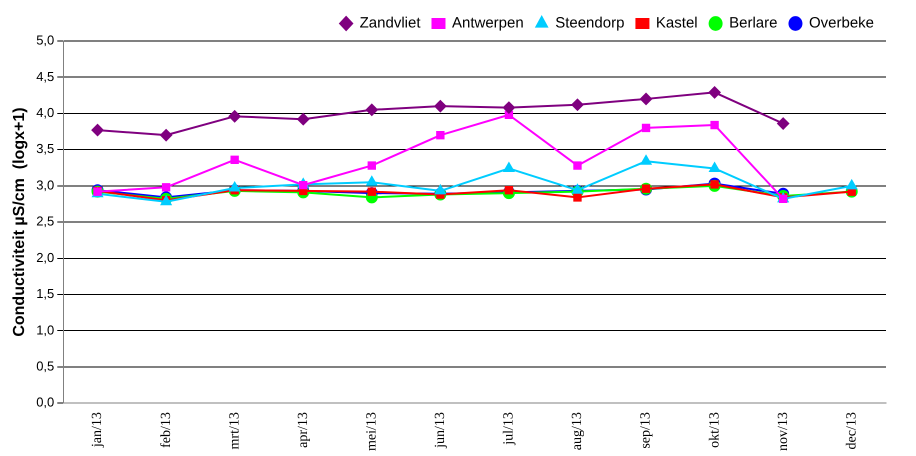 The image size is (916, 456). Describe the element at coordinates (646, 430) in the screenshot. I see `x-tick-label: sep/13` at that location.